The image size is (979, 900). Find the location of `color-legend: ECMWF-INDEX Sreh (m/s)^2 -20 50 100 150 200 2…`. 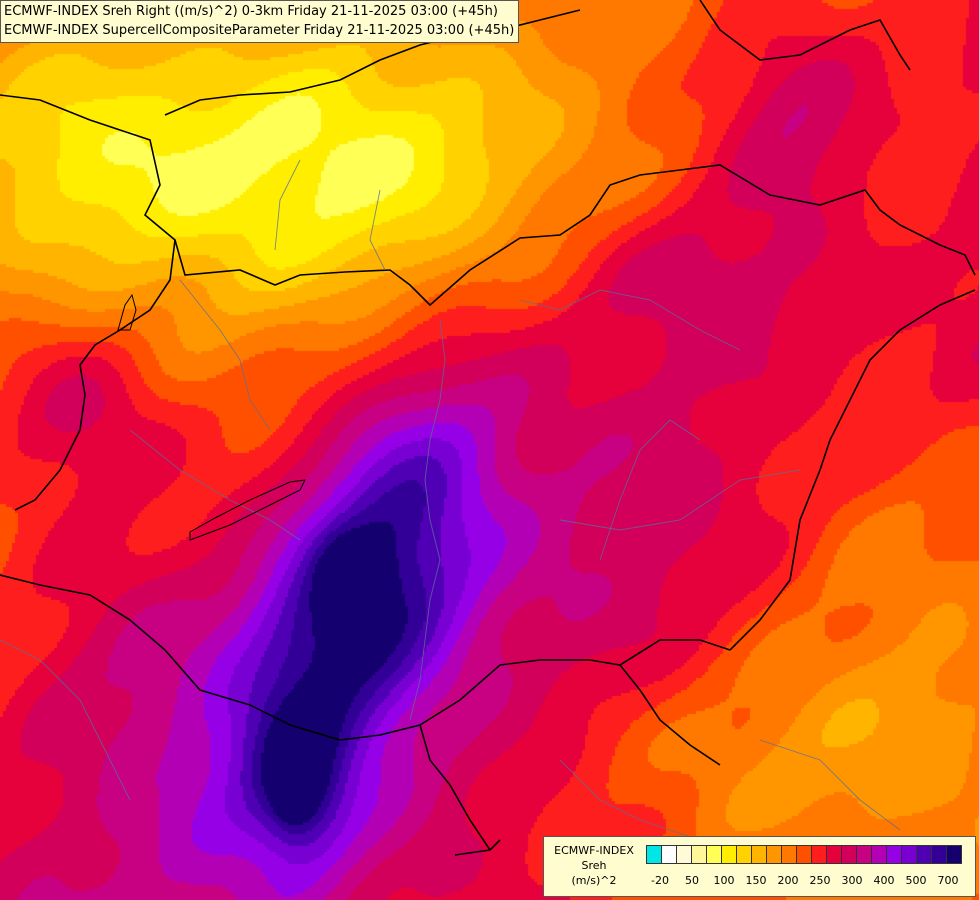

color-legend: ECMWF-INDEX Sreh (m/s)^2 -20 50 100 150 200 2… is located at coordinates (759, 866).